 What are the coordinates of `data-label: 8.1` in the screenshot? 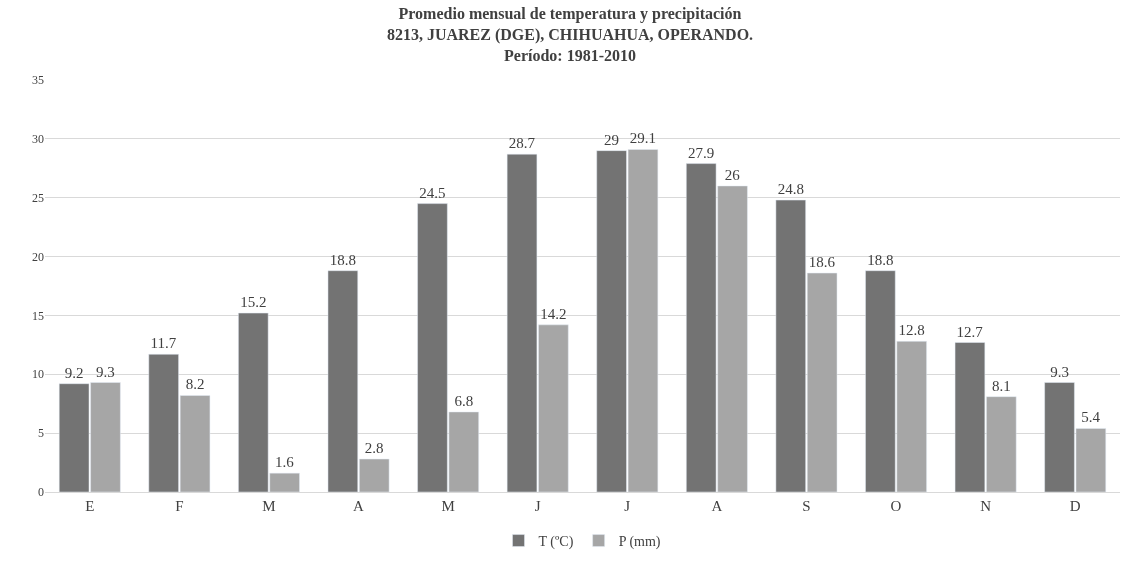 It's located at (1001, 385).